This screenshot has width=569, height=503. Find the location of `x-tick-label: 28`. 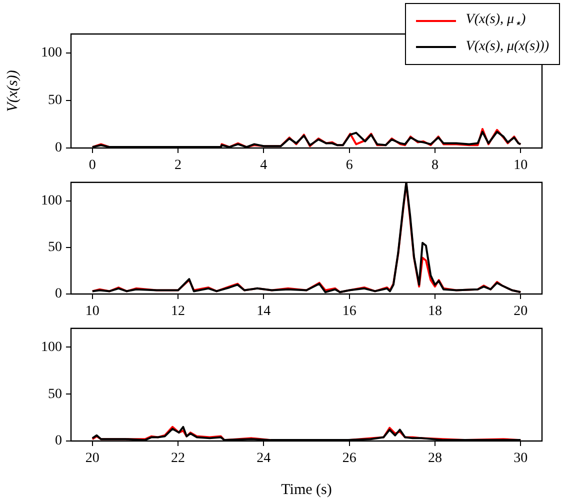

x-tick-label: 28 is located at coordinates (435, 458).